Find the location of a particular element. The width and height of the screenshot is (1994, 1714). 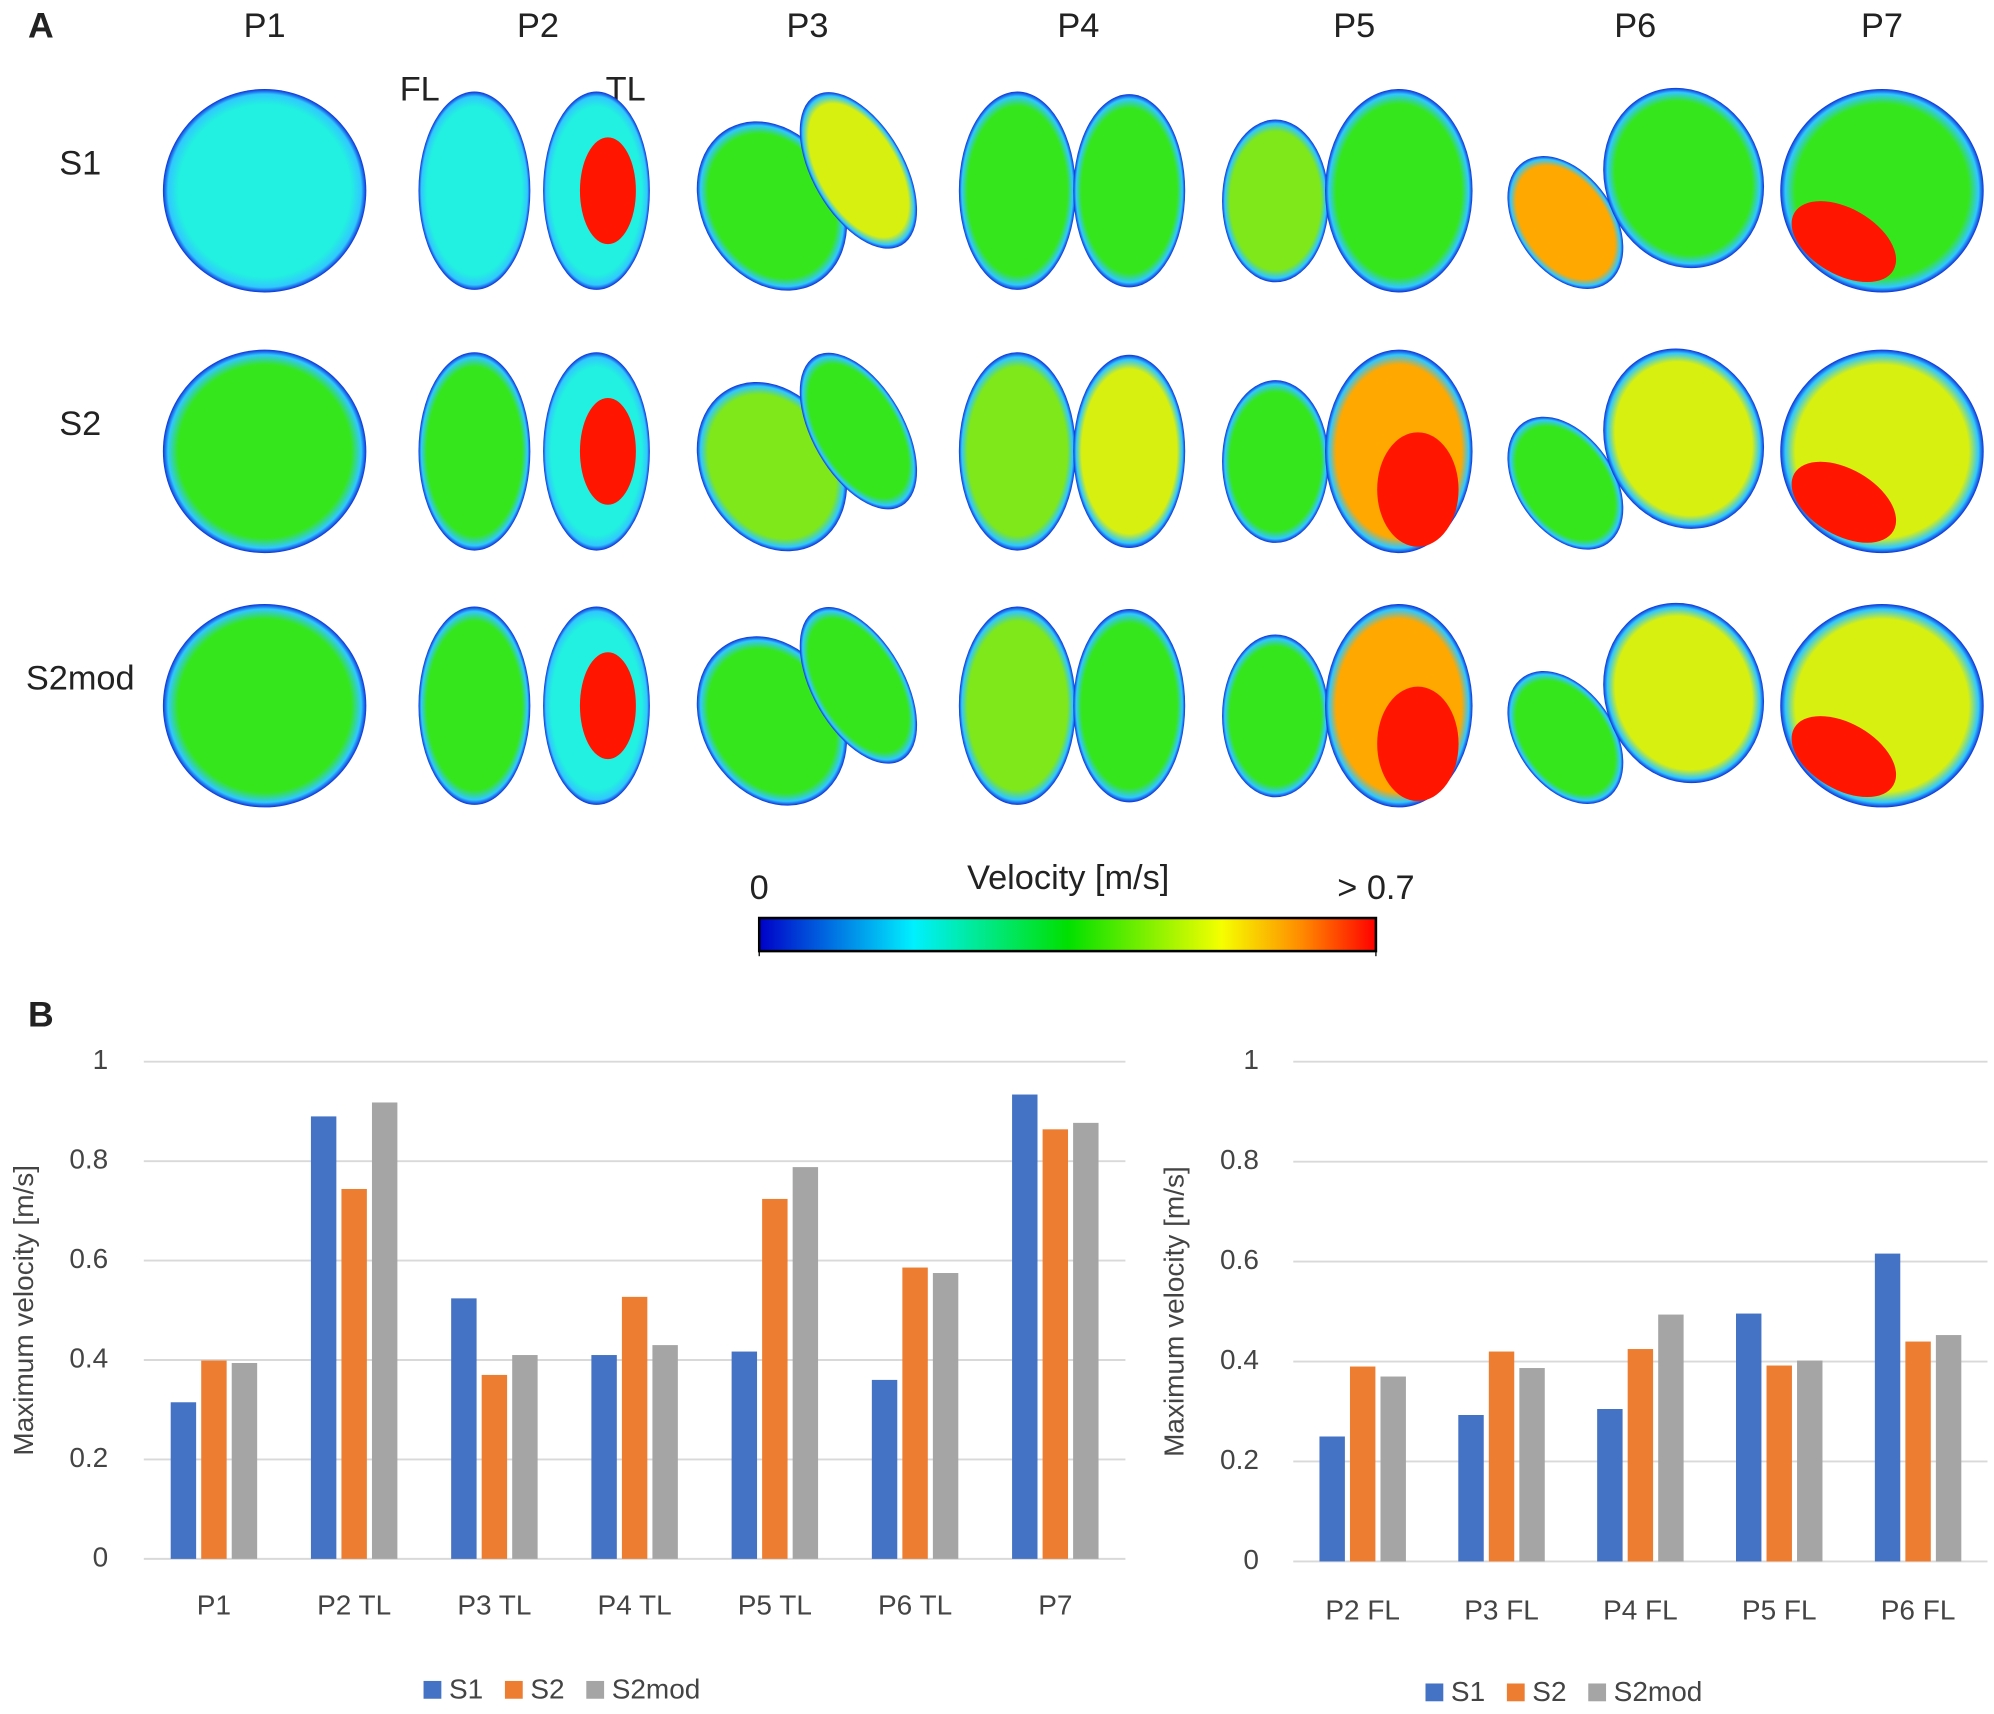

colorbar-tick-label: > 0.7 is located at coordinates (1375, 888).